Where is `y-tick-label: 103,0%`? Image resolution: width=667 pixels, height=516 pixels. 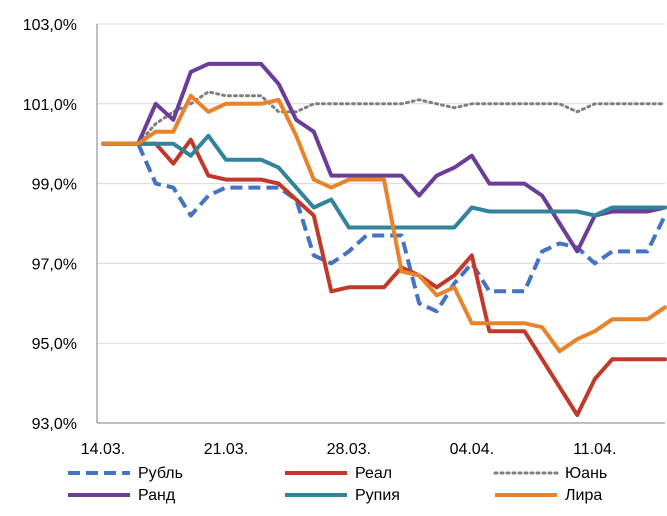
y-tick-label: 103,0% is located at coordinates (50, 25).